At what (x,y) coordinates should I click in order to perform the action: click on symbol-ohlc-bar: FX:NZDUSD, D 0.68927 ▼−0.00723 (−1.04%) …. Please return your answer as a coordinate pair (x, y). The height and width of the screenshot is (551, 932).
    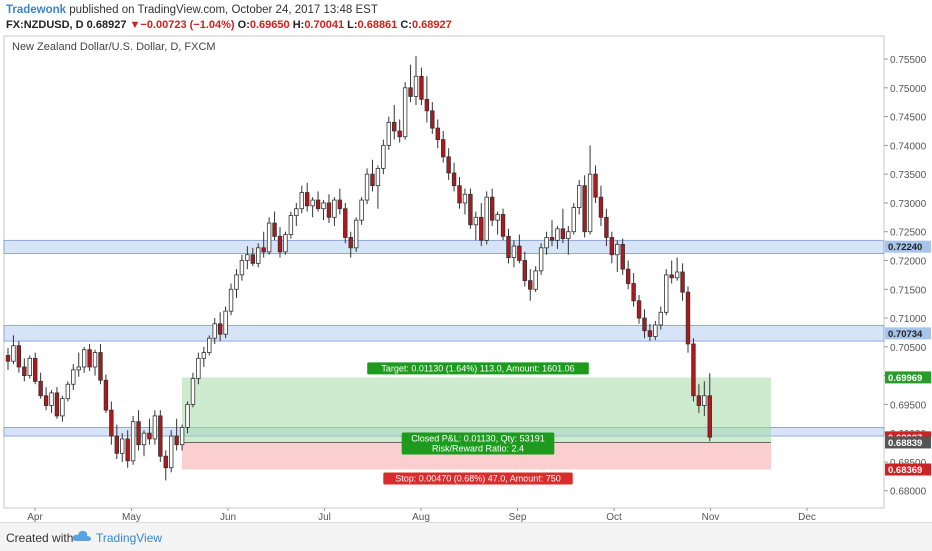
    Looking at the image, I should click on (229, 25).